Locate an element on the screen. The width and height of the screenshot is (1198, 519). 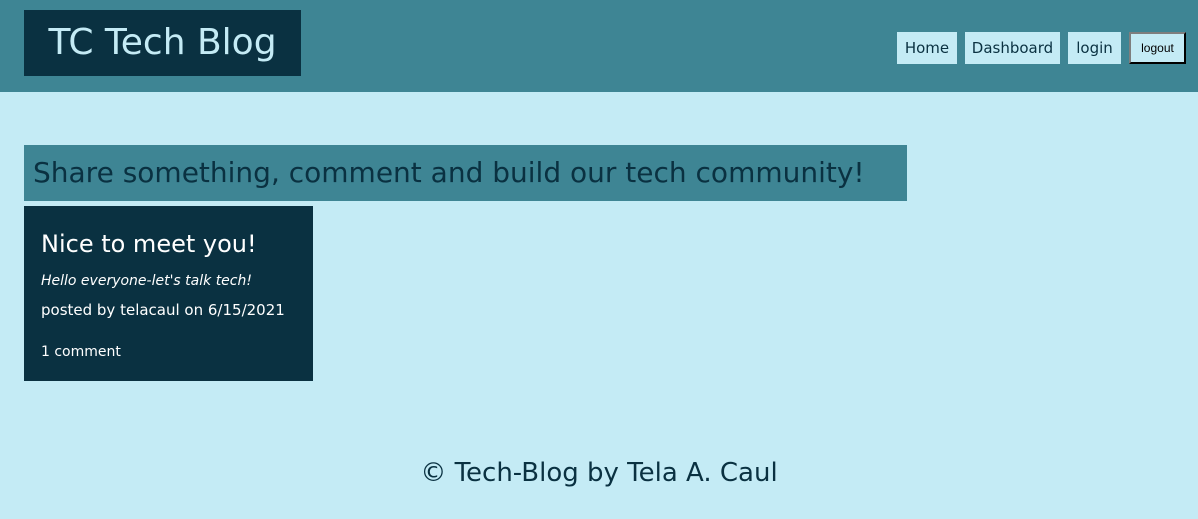
post-meta: posted by telacaul on 6/15/2021 is located at coordinates (163, 310).